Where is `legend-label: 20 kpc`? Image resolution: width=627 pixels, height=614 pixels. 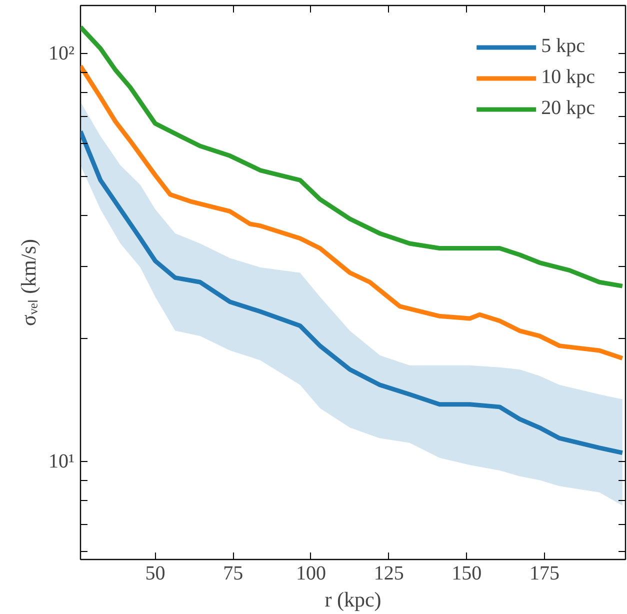
legend-label: 20 kpc is located at coordinates (568, 108).